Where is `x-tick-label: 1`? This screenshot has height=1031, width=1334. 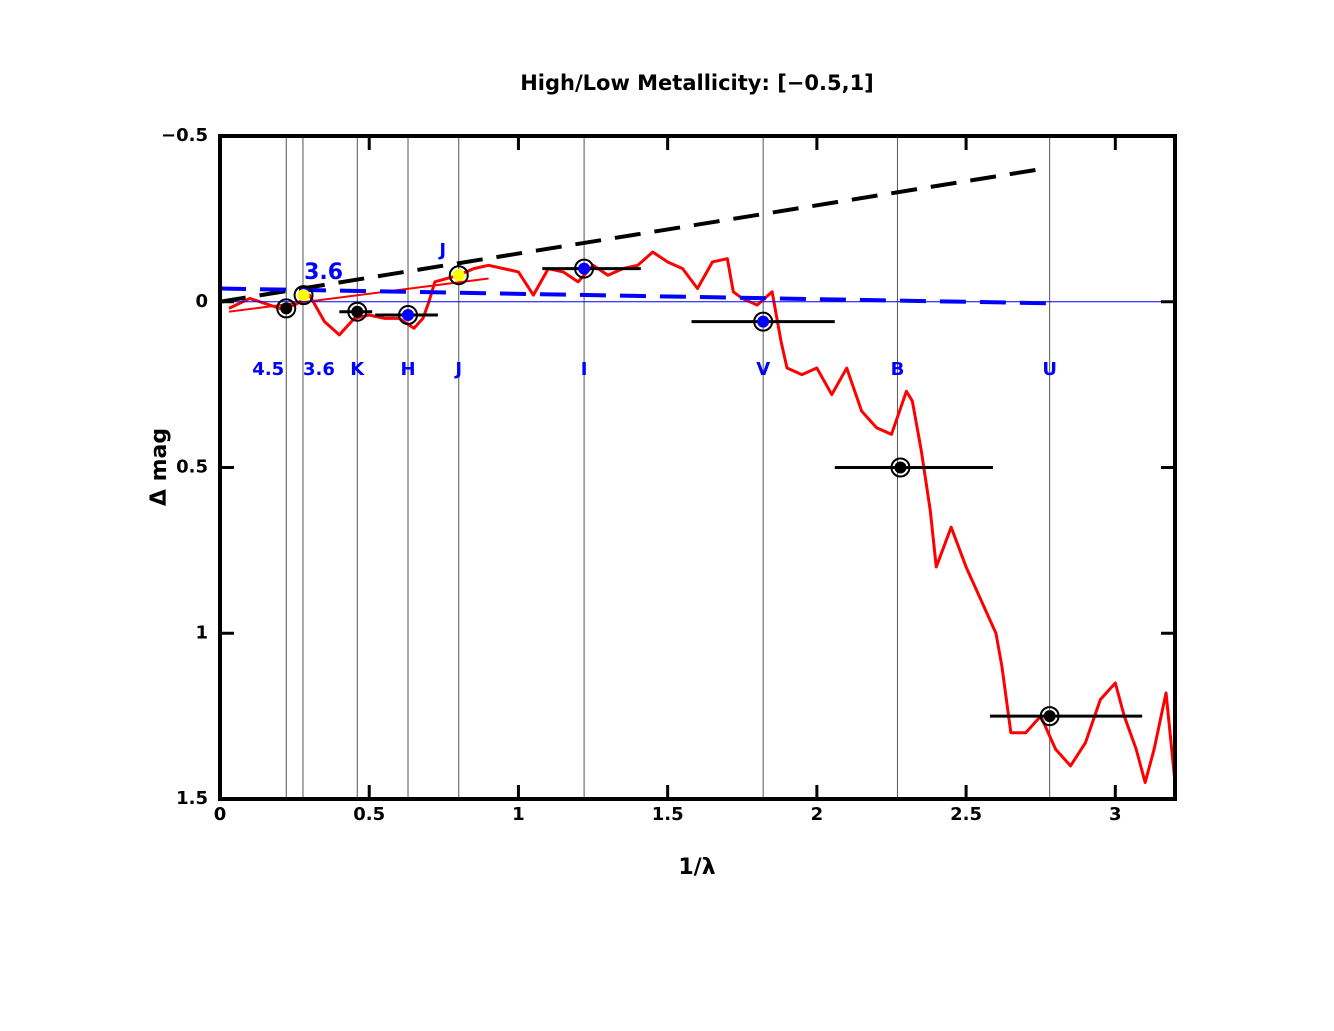
x-tick-label: 1 is located at coordinates (518, 814).